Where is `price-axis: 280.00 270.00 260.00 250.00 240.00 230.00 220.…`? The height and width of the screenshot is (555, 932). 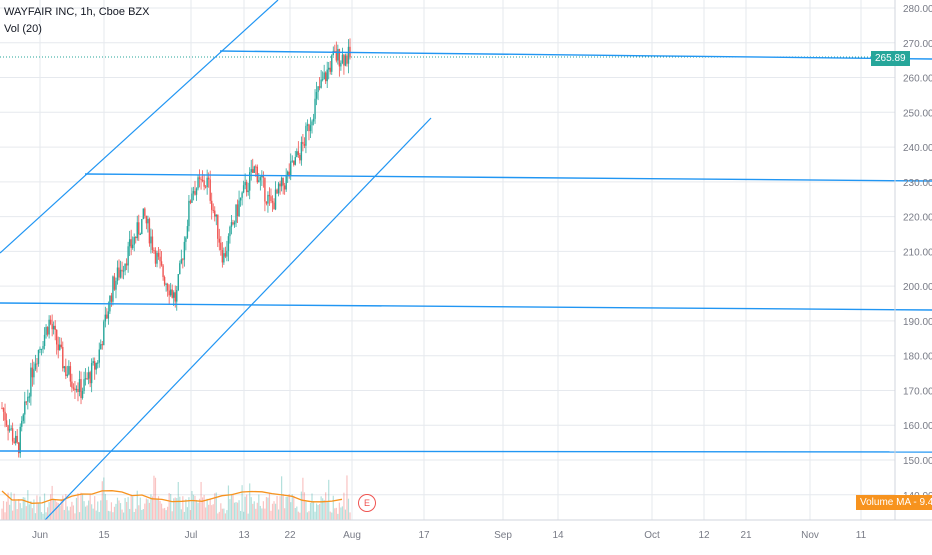 price-axis: 280.00 270.00 260.00 250.00 240.00 230.00 220.… is located at coordinates (913, 260).